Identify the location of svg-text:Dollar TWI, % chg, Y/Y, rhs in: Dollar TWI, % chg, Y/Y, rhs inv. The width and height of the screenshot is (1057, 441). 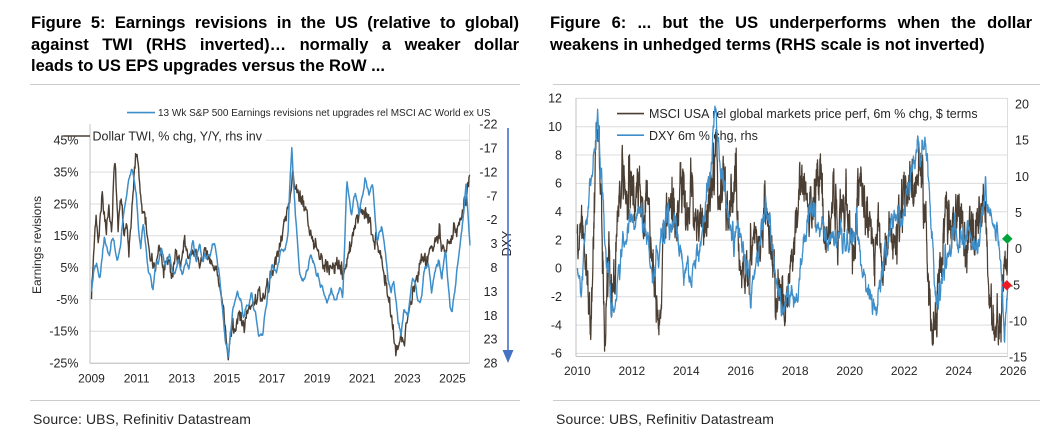
(178, 137).